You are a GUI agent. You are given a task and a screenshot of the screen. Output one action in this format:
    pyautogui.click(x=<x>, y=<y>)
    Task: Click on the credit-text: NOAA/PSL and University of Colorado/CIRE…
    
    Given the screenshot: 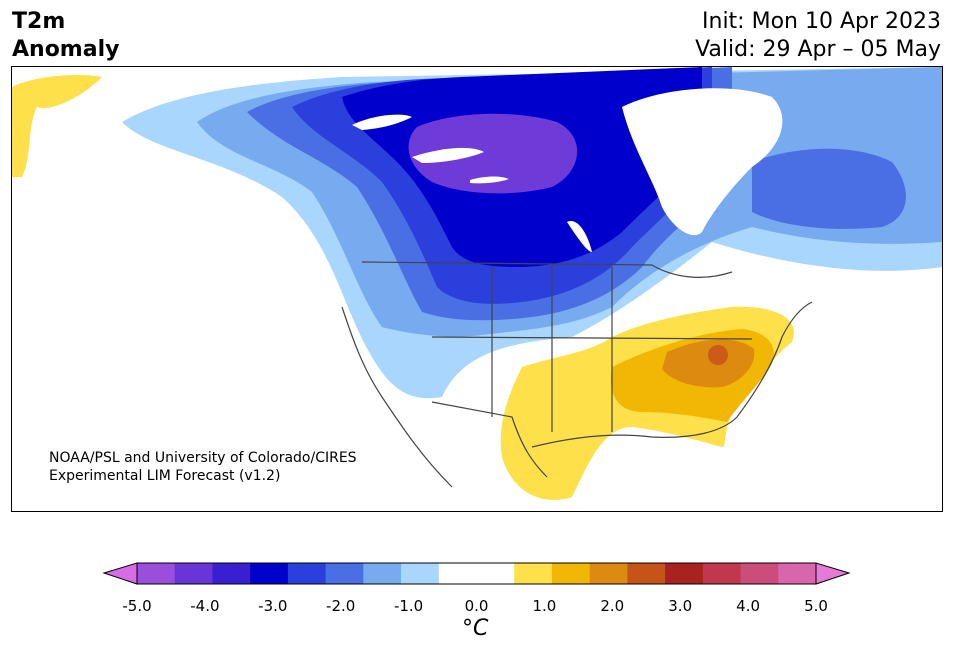 What is the action you would take?
    pyautogui.click(x=203, y=467)
    